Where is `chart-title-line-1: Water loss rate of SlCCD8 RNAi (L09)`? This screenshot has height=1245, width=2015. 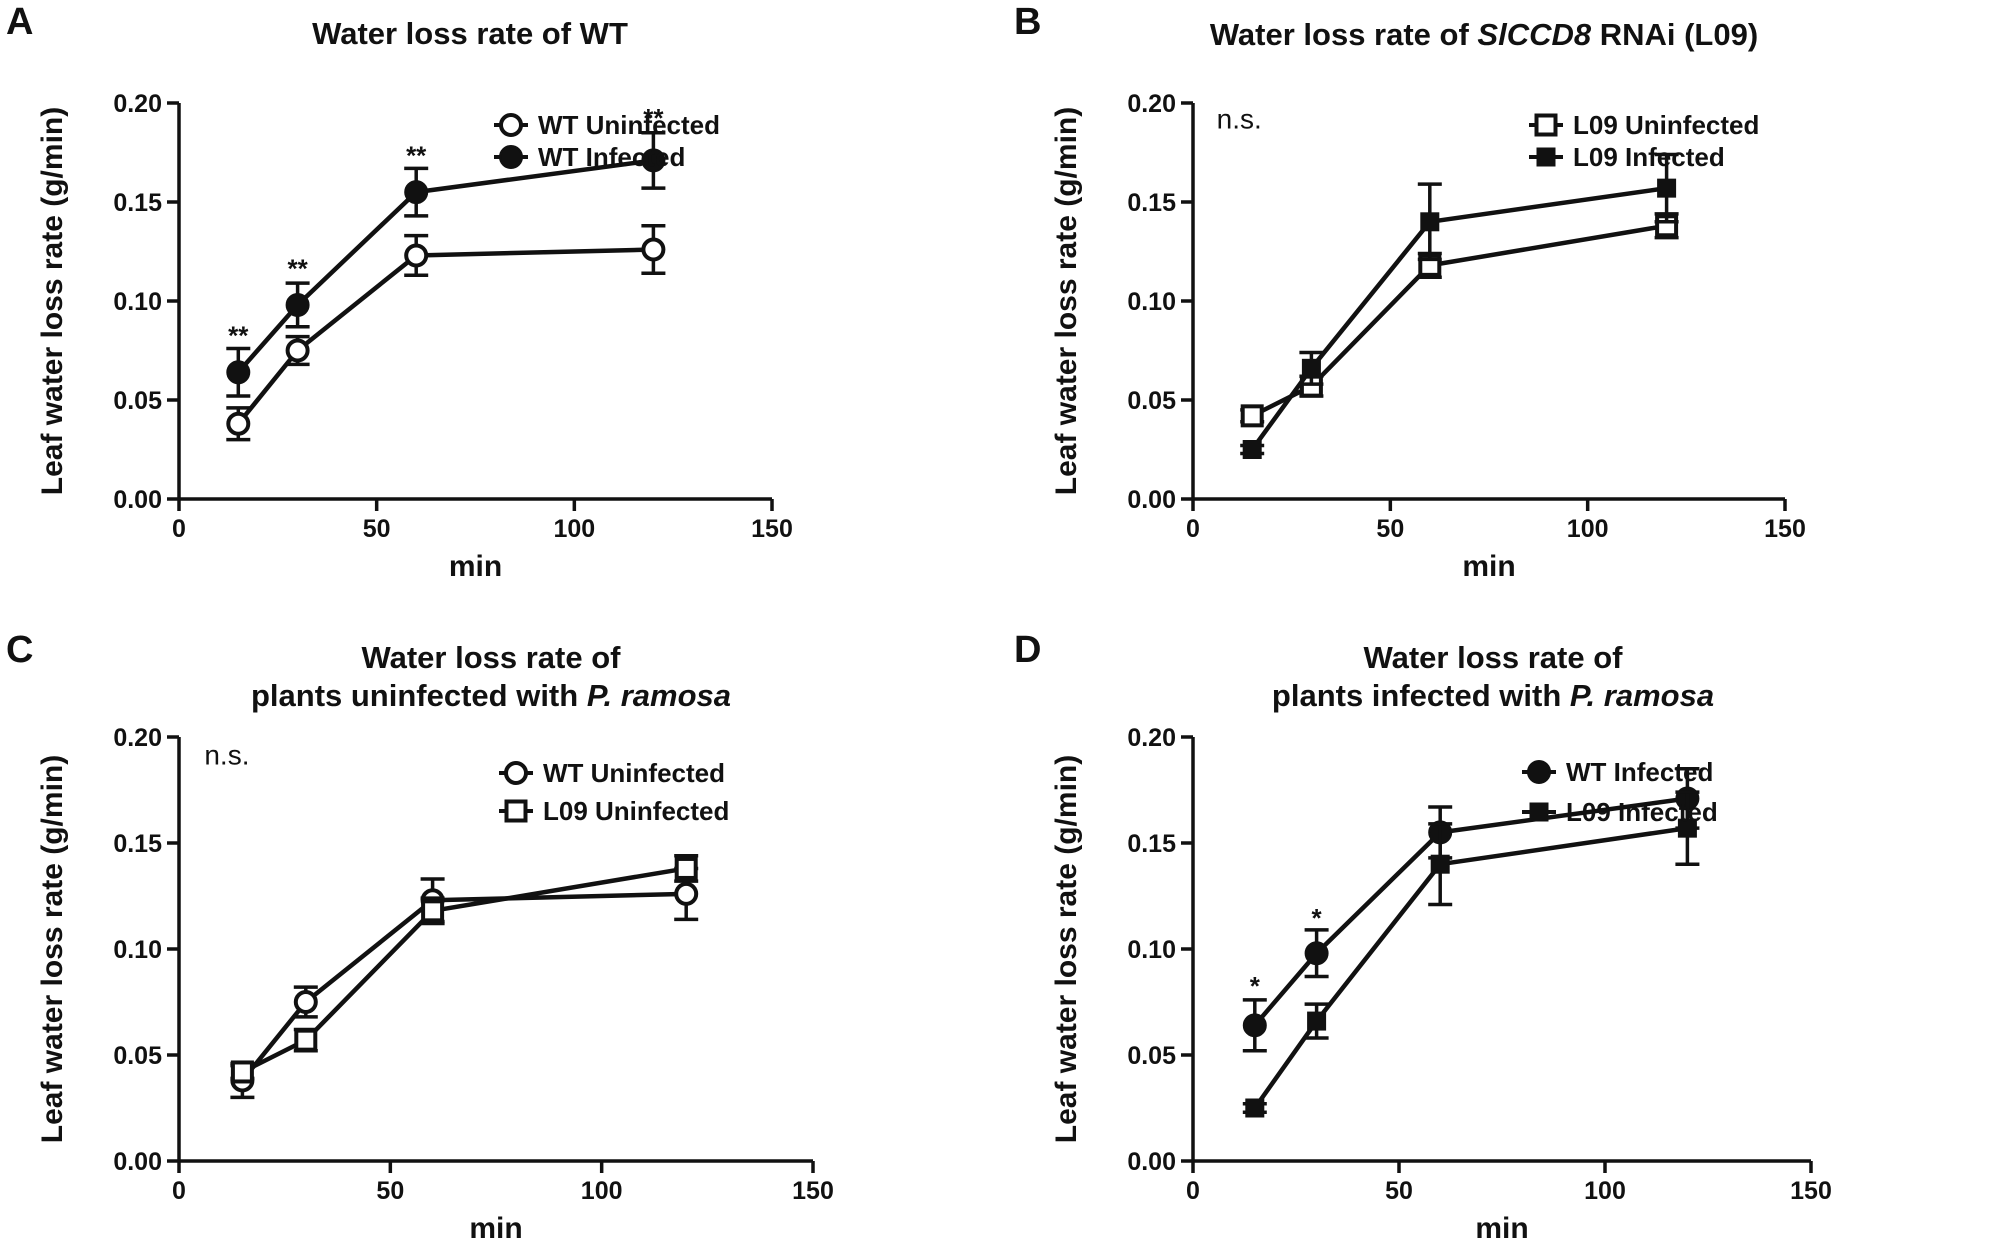
chart-title-line-1: Water loss rate of SlCCD8 RNAi (L09) is located at coordinates (1484, 34).